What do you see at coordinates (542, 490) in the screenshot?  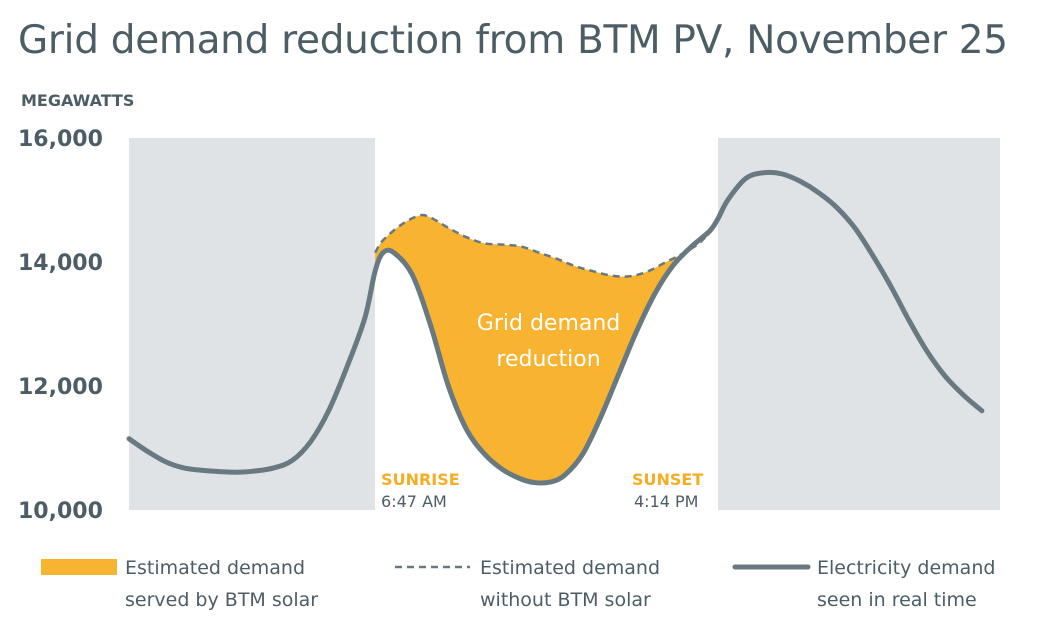 I see `annotations: SUNRISE 6:47 AM SUNSET 4:14 PM` at bounding box center [542, 490].